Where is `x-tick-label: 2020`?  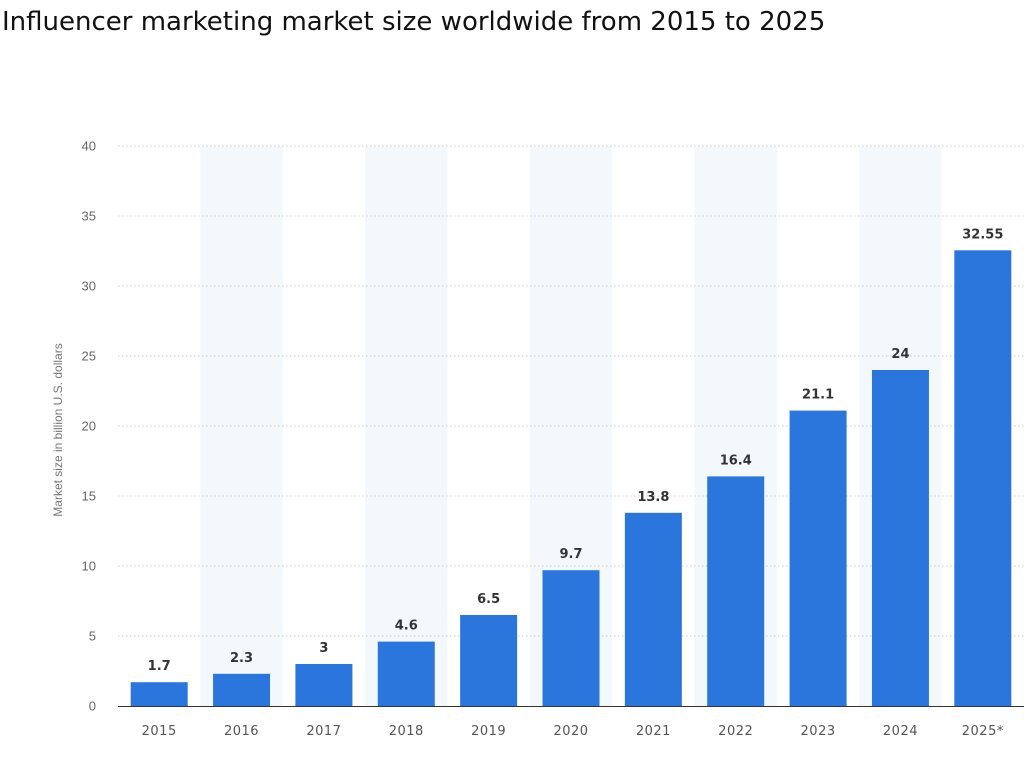
x-tick-label: 2020 is located at coordinates (570, 731).